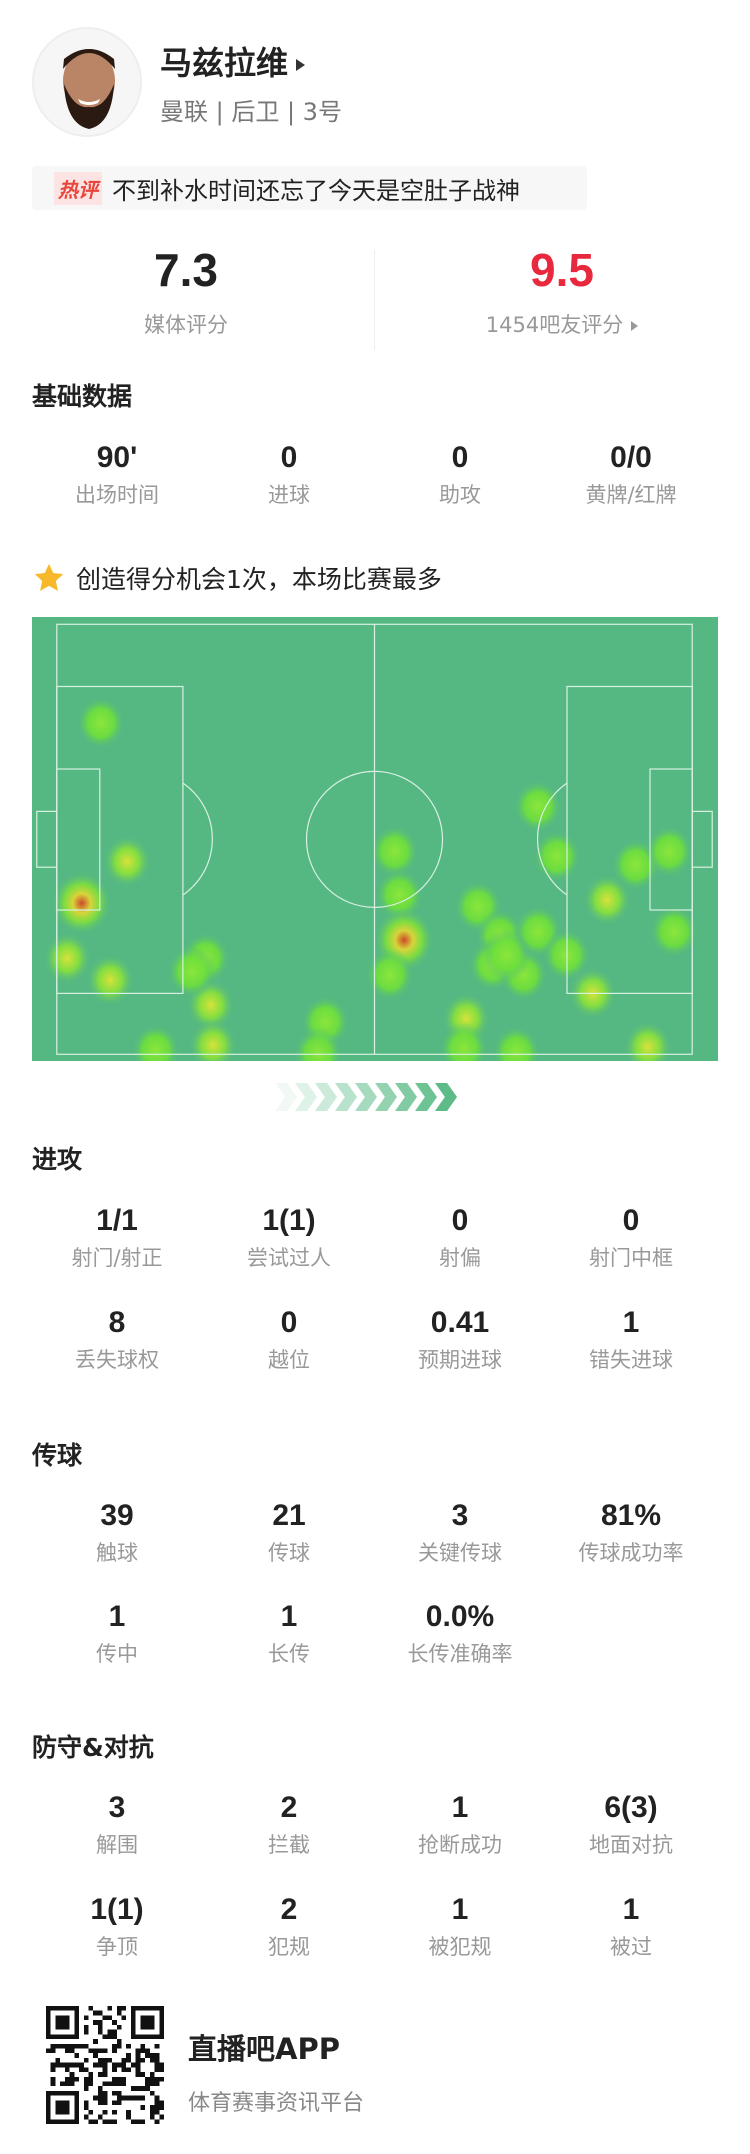  What do you see at coordinates (460, 495) in the screenshot?
I see `stat-label: 助攻` at bounding box center [460, 495].